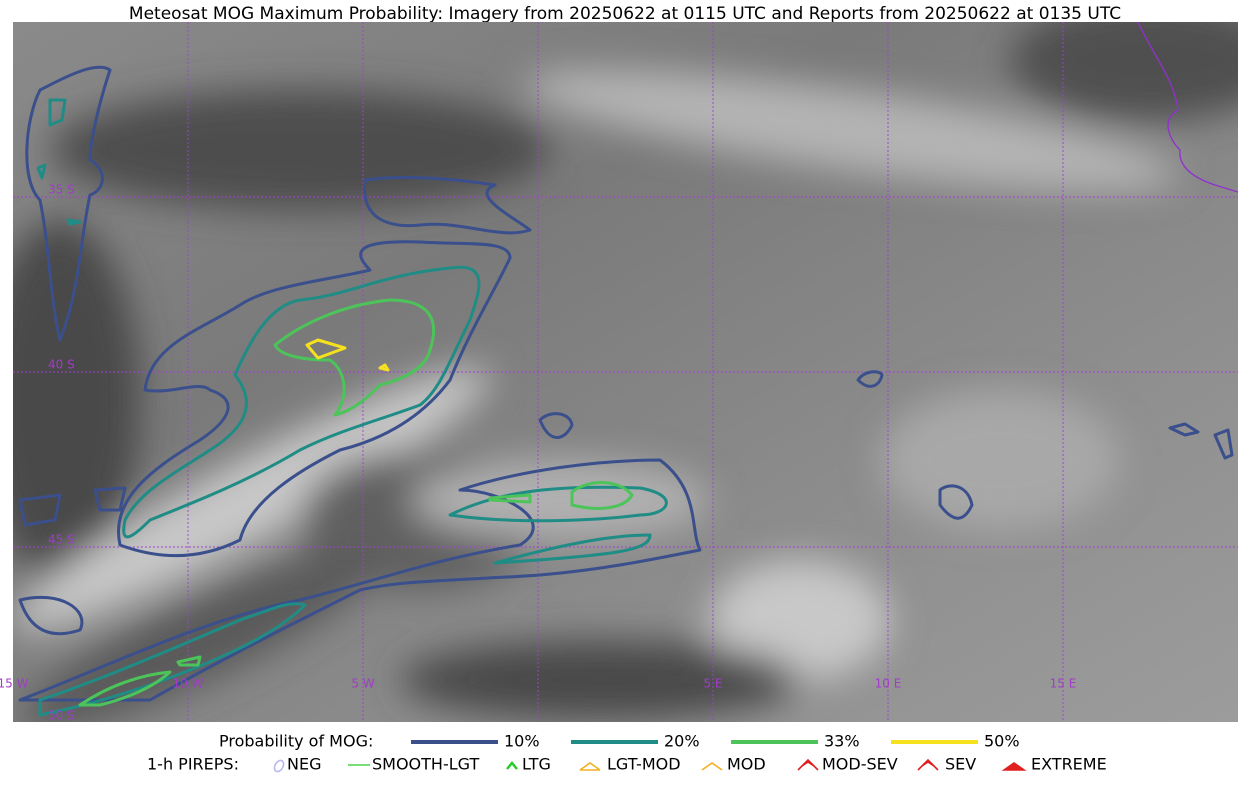  I want to click on legend-entry: 10%, so click(522, 741).